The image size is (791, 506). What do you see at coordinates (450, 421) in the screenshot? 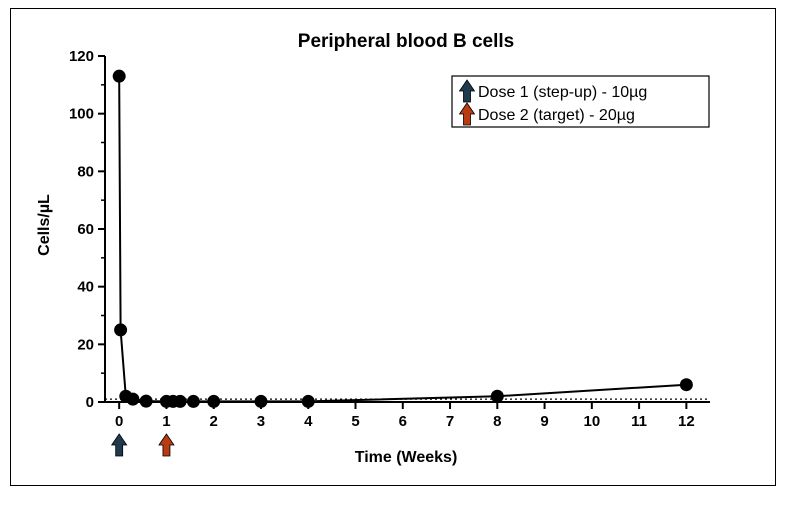
I see `x-tick-label: 7` at bounding box center [450, 421].